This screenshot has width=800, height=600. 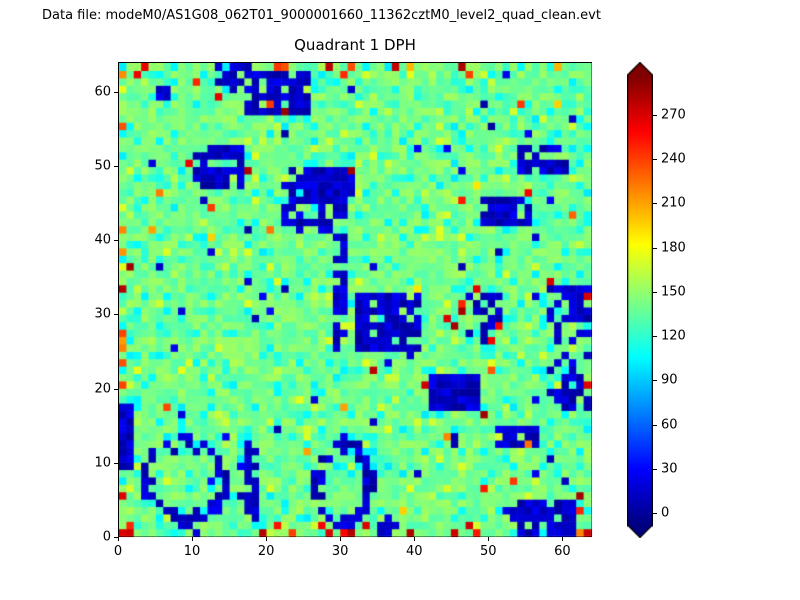 What do you see at coordinates (102, 389) in the screenshot?
I see `y-tick-label: 20` at bounding box center [102, 389].